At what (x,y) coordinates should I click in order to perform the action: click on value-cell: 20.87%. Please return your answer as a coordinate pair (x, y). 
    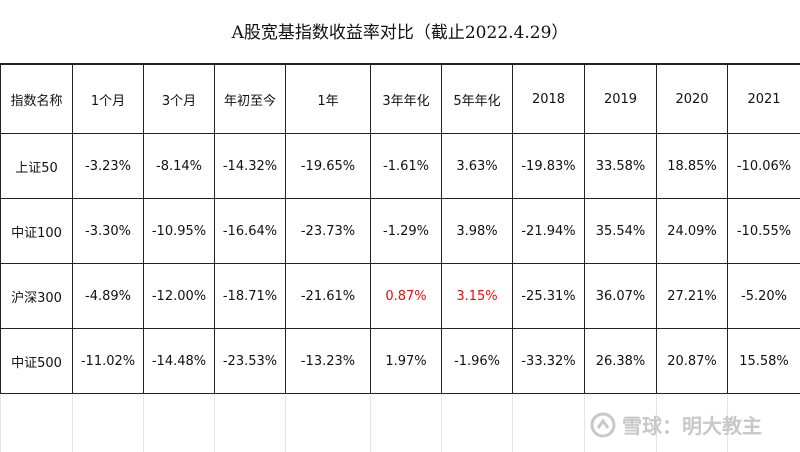
    Looking at the image, I should click on (692, 361).